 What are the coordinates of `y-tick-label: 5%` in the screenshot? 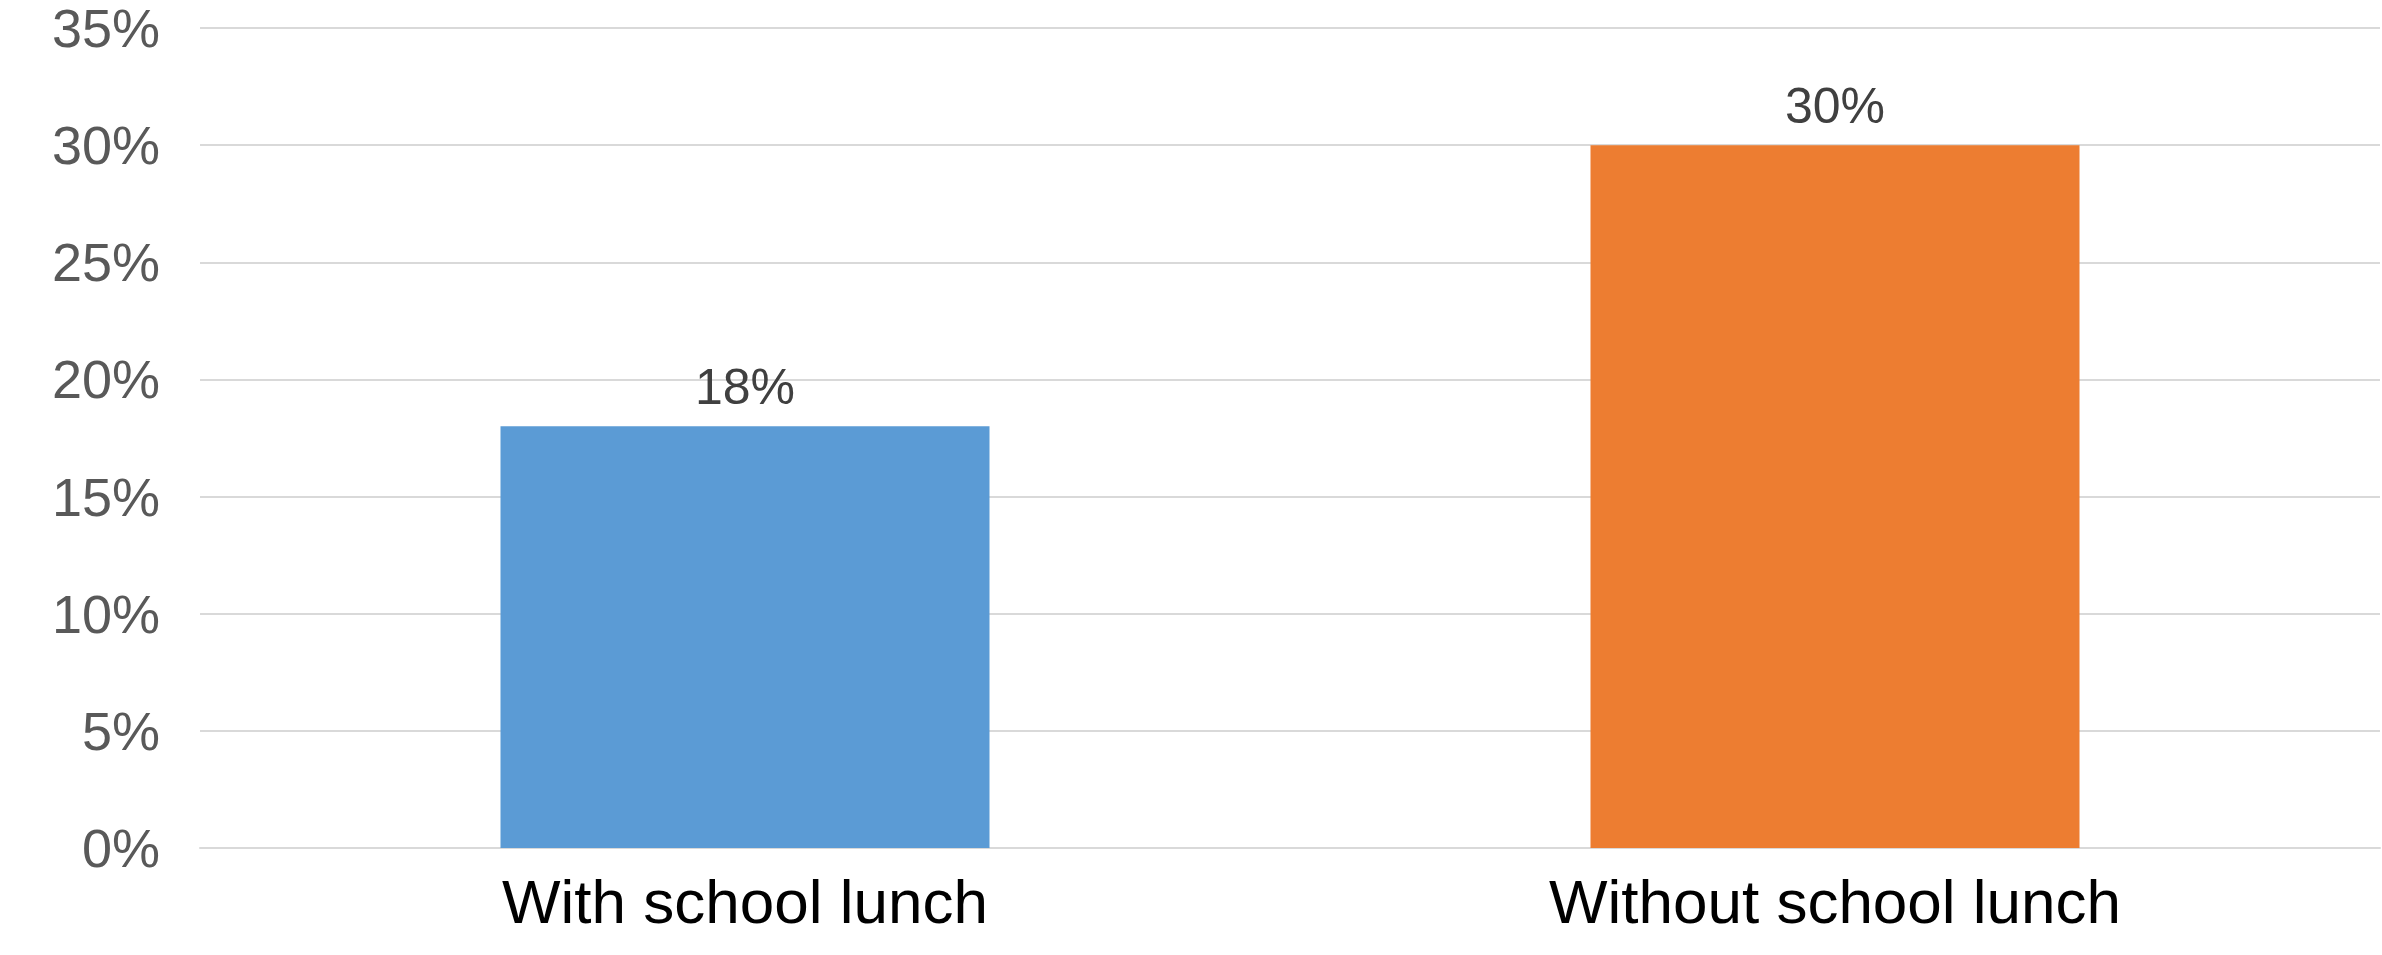 It's located at (120, 730).